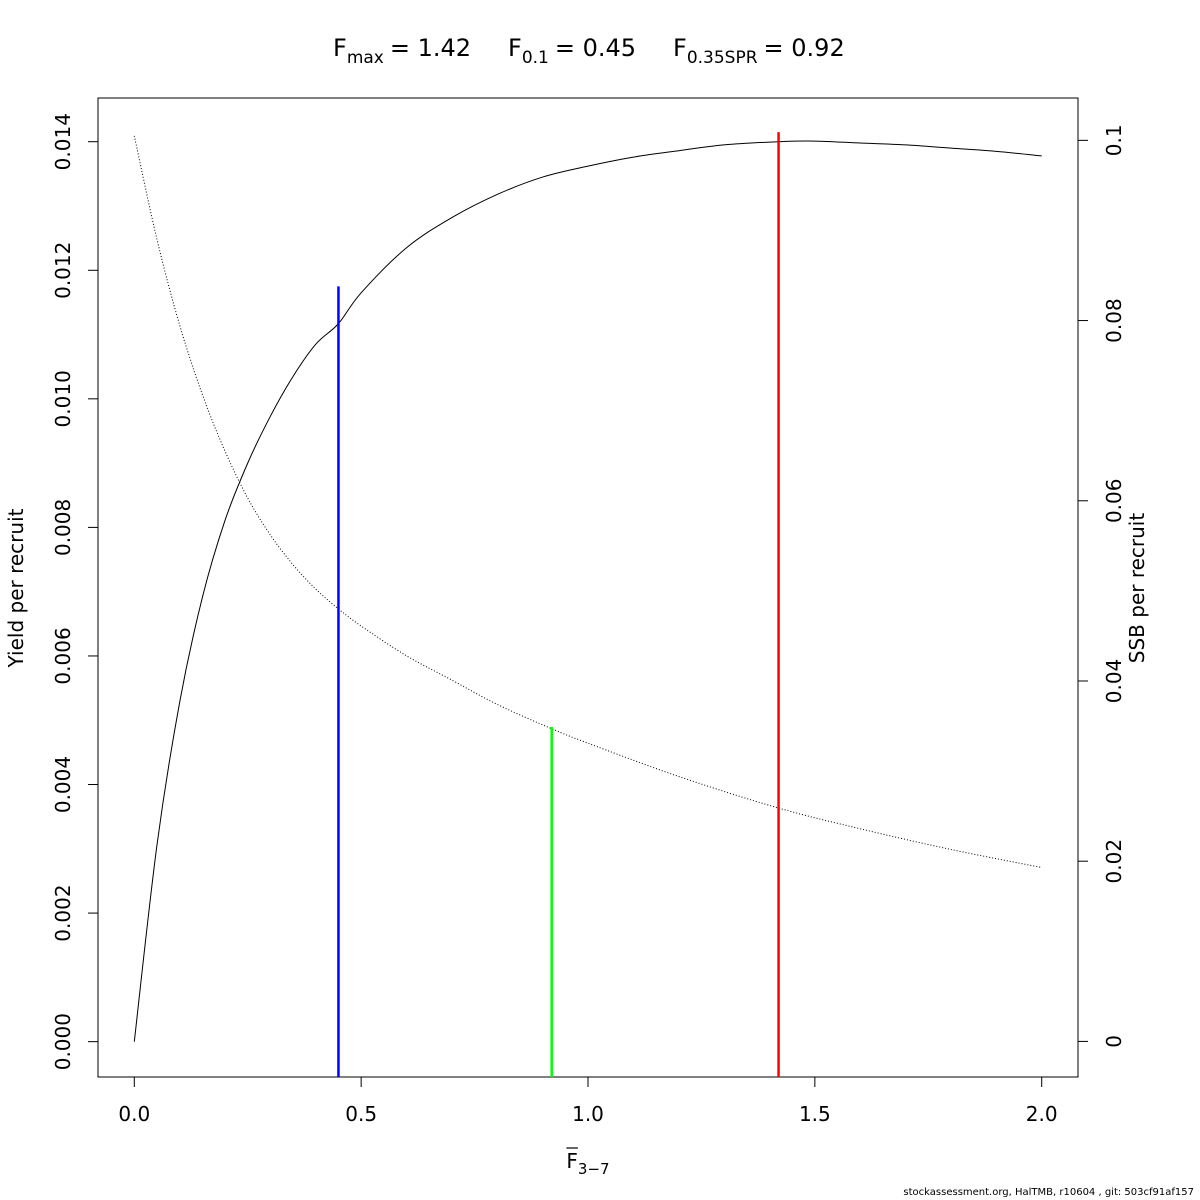  I want to click on y-right-tick-label: 0.04, so click(1114, 681).